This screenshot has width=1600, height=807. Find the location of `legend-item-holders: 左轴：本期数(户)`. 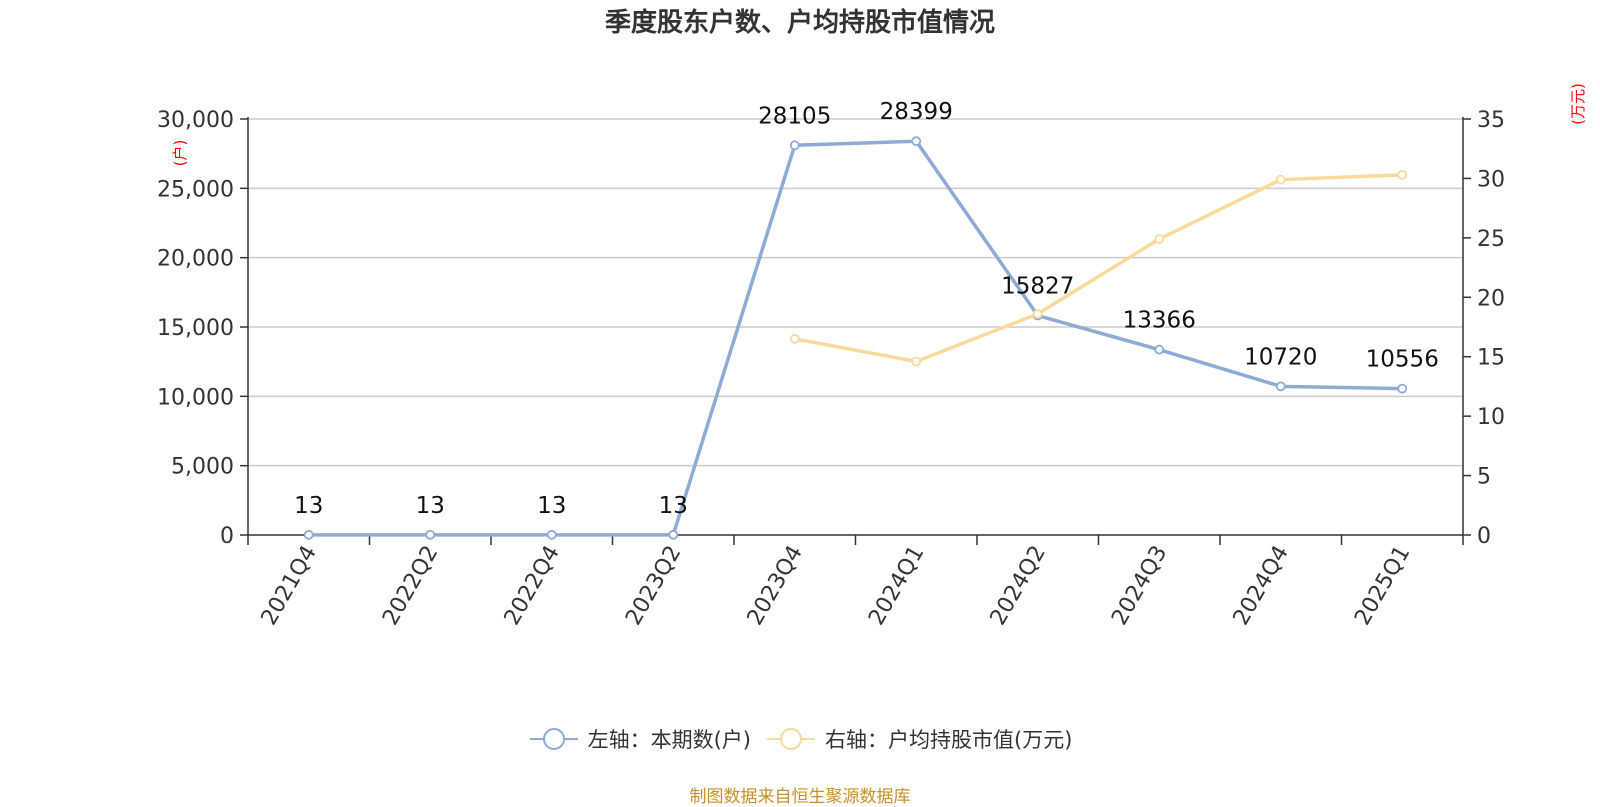

legend-item-holders: 左轴：本期数(户) is located at coordinates (639, 739).